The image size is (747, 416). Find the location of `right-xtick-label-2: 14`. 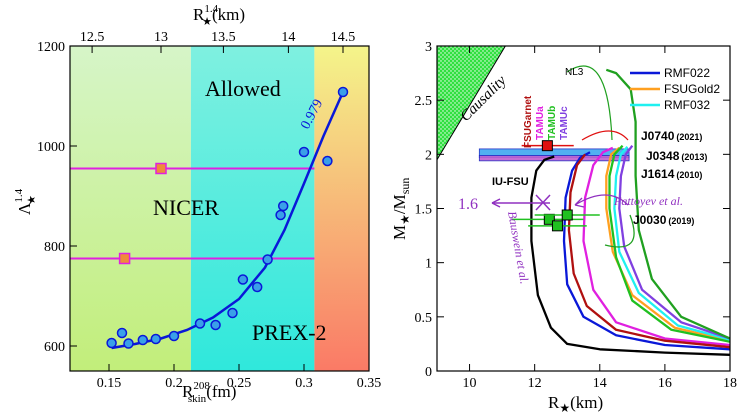

right-xtick-label-2: 14 is located at coordinates (600, 383).